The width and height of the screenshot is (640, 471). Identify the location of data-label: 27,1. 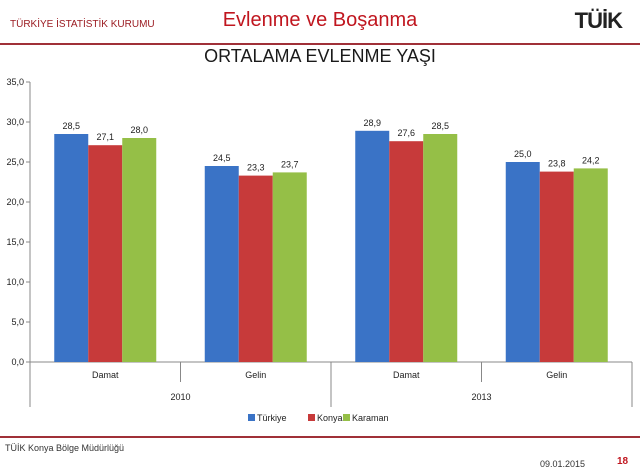
(105, 137).